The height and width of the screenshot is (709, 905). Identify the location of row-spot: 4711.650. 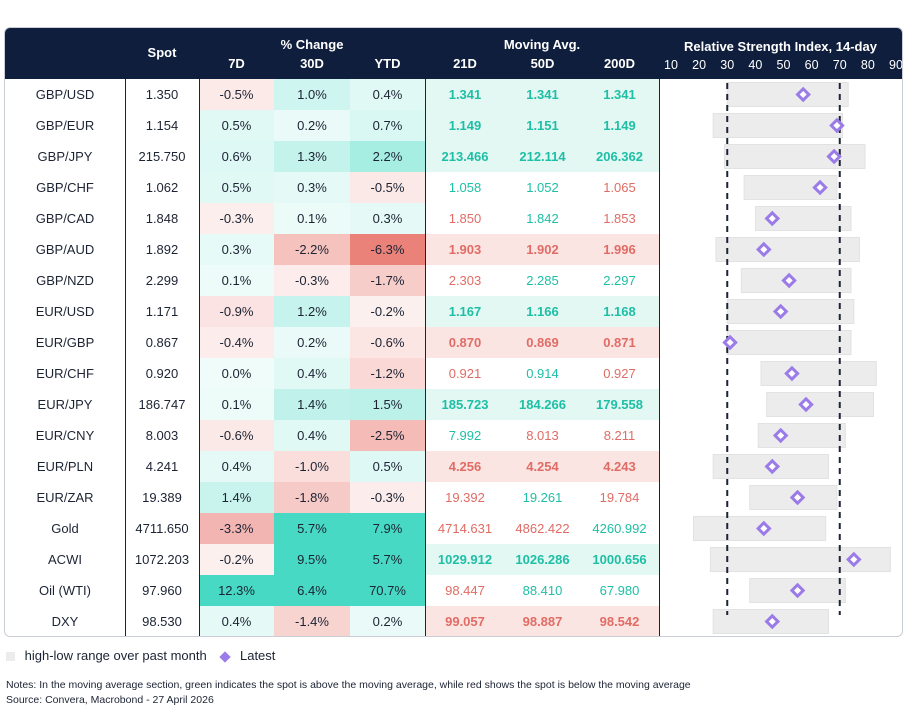
(162, 528).